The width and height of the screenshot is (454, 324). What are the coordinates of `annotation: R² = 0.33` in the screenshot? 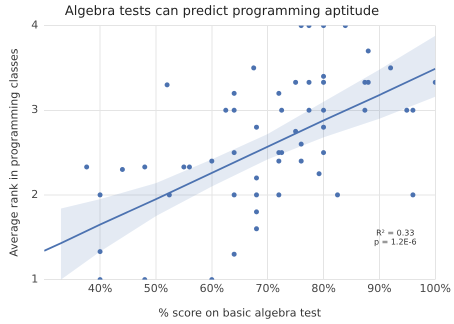 It's located at (395, 233).